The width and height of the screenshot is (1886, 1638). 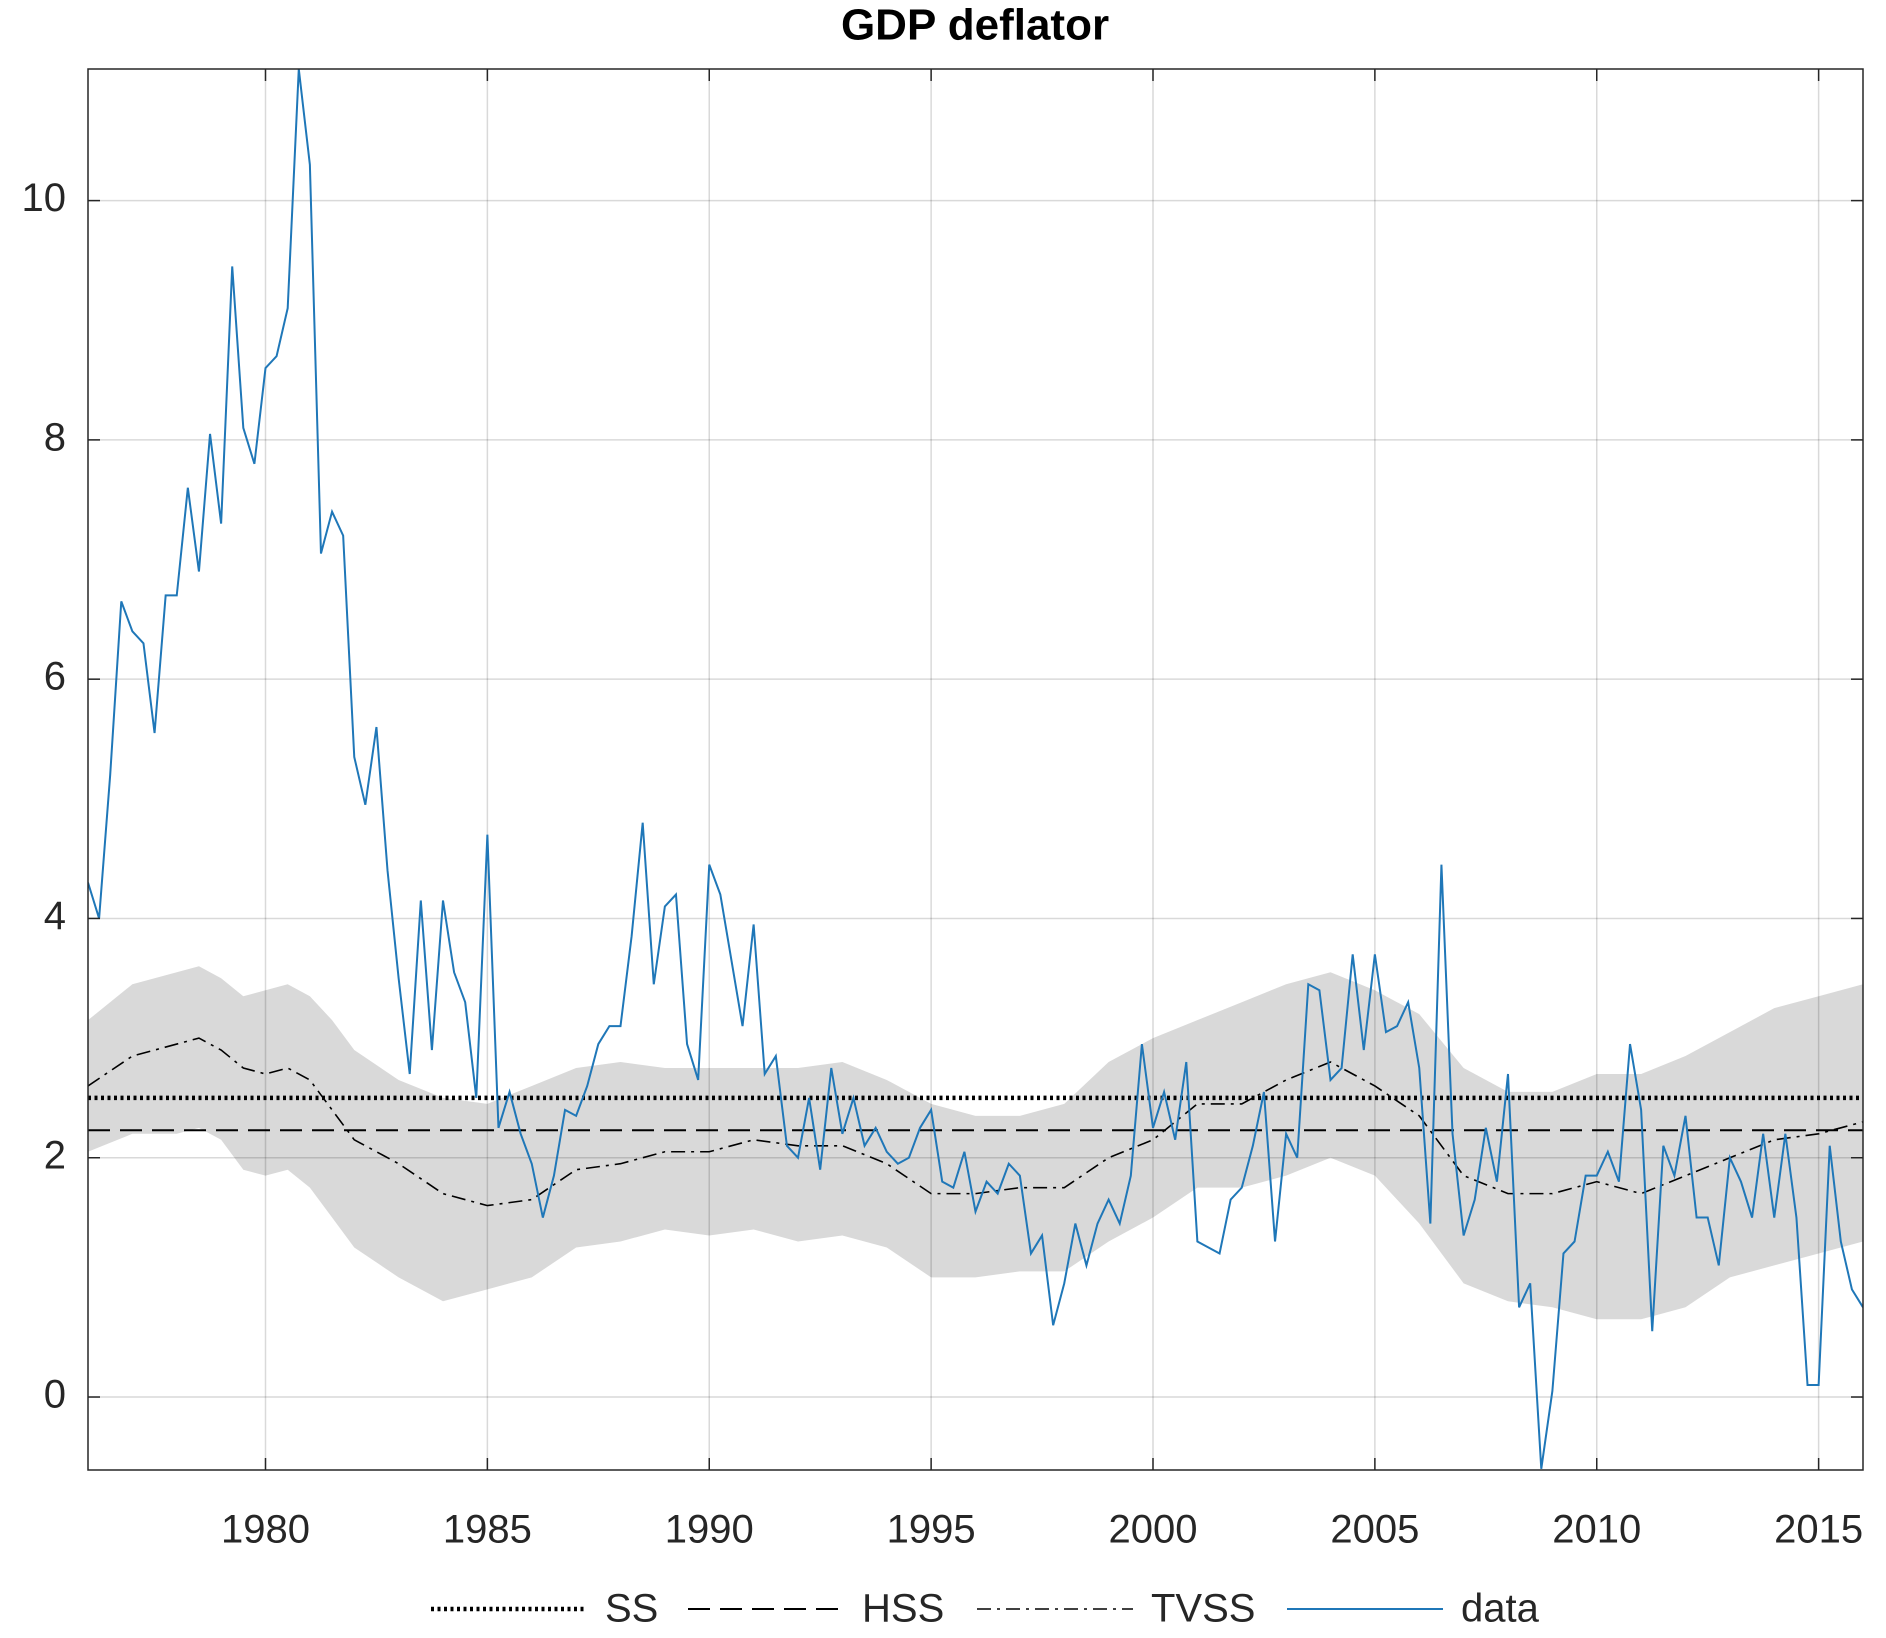 I want to click on legend-label: data, so click(x=1500, y=1609).